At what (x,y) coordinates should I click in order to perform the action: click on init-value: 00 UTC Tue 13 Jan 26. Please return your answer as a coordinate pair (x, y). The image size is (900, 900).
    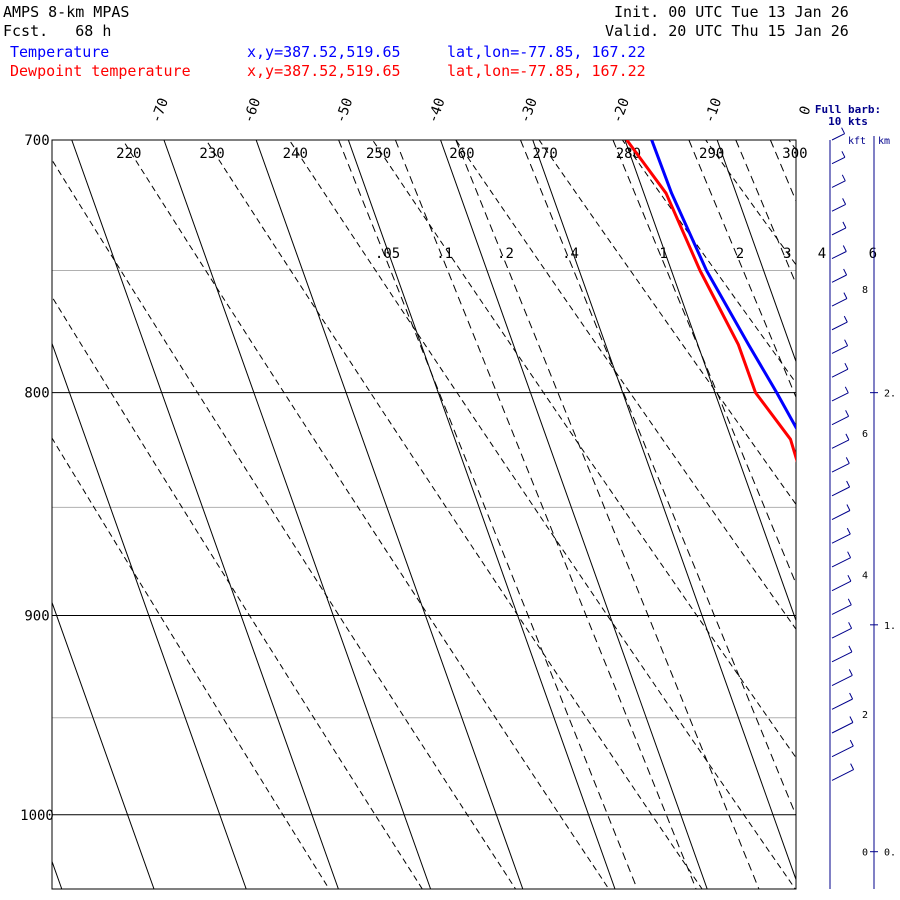
    Looking at the image, I should click on (758, 12).